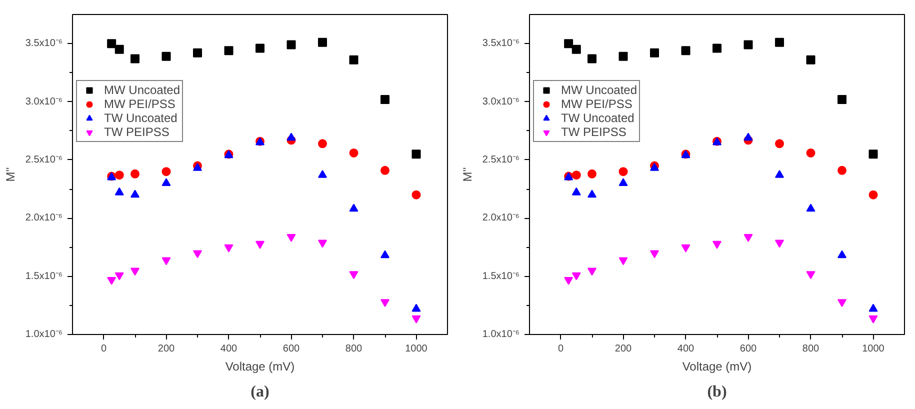 The image size is (915, 409). What do you see at coordinates (260, 392) in the screenshot?
I see `text: (a)` at bounding box center [260, 392].